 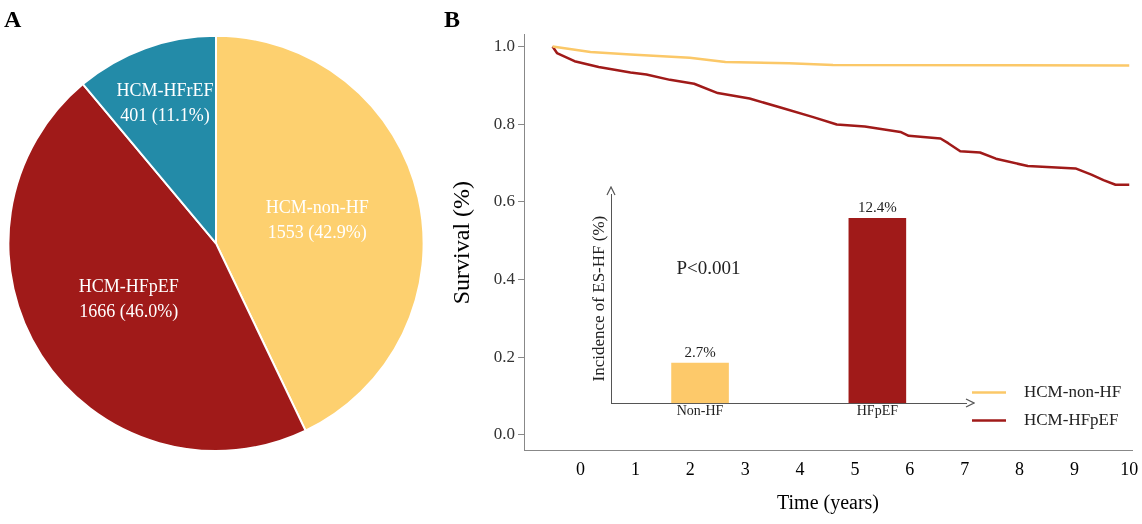 I want to click on legend-label: HCM-non-HF, so click(x=1073, y=391).